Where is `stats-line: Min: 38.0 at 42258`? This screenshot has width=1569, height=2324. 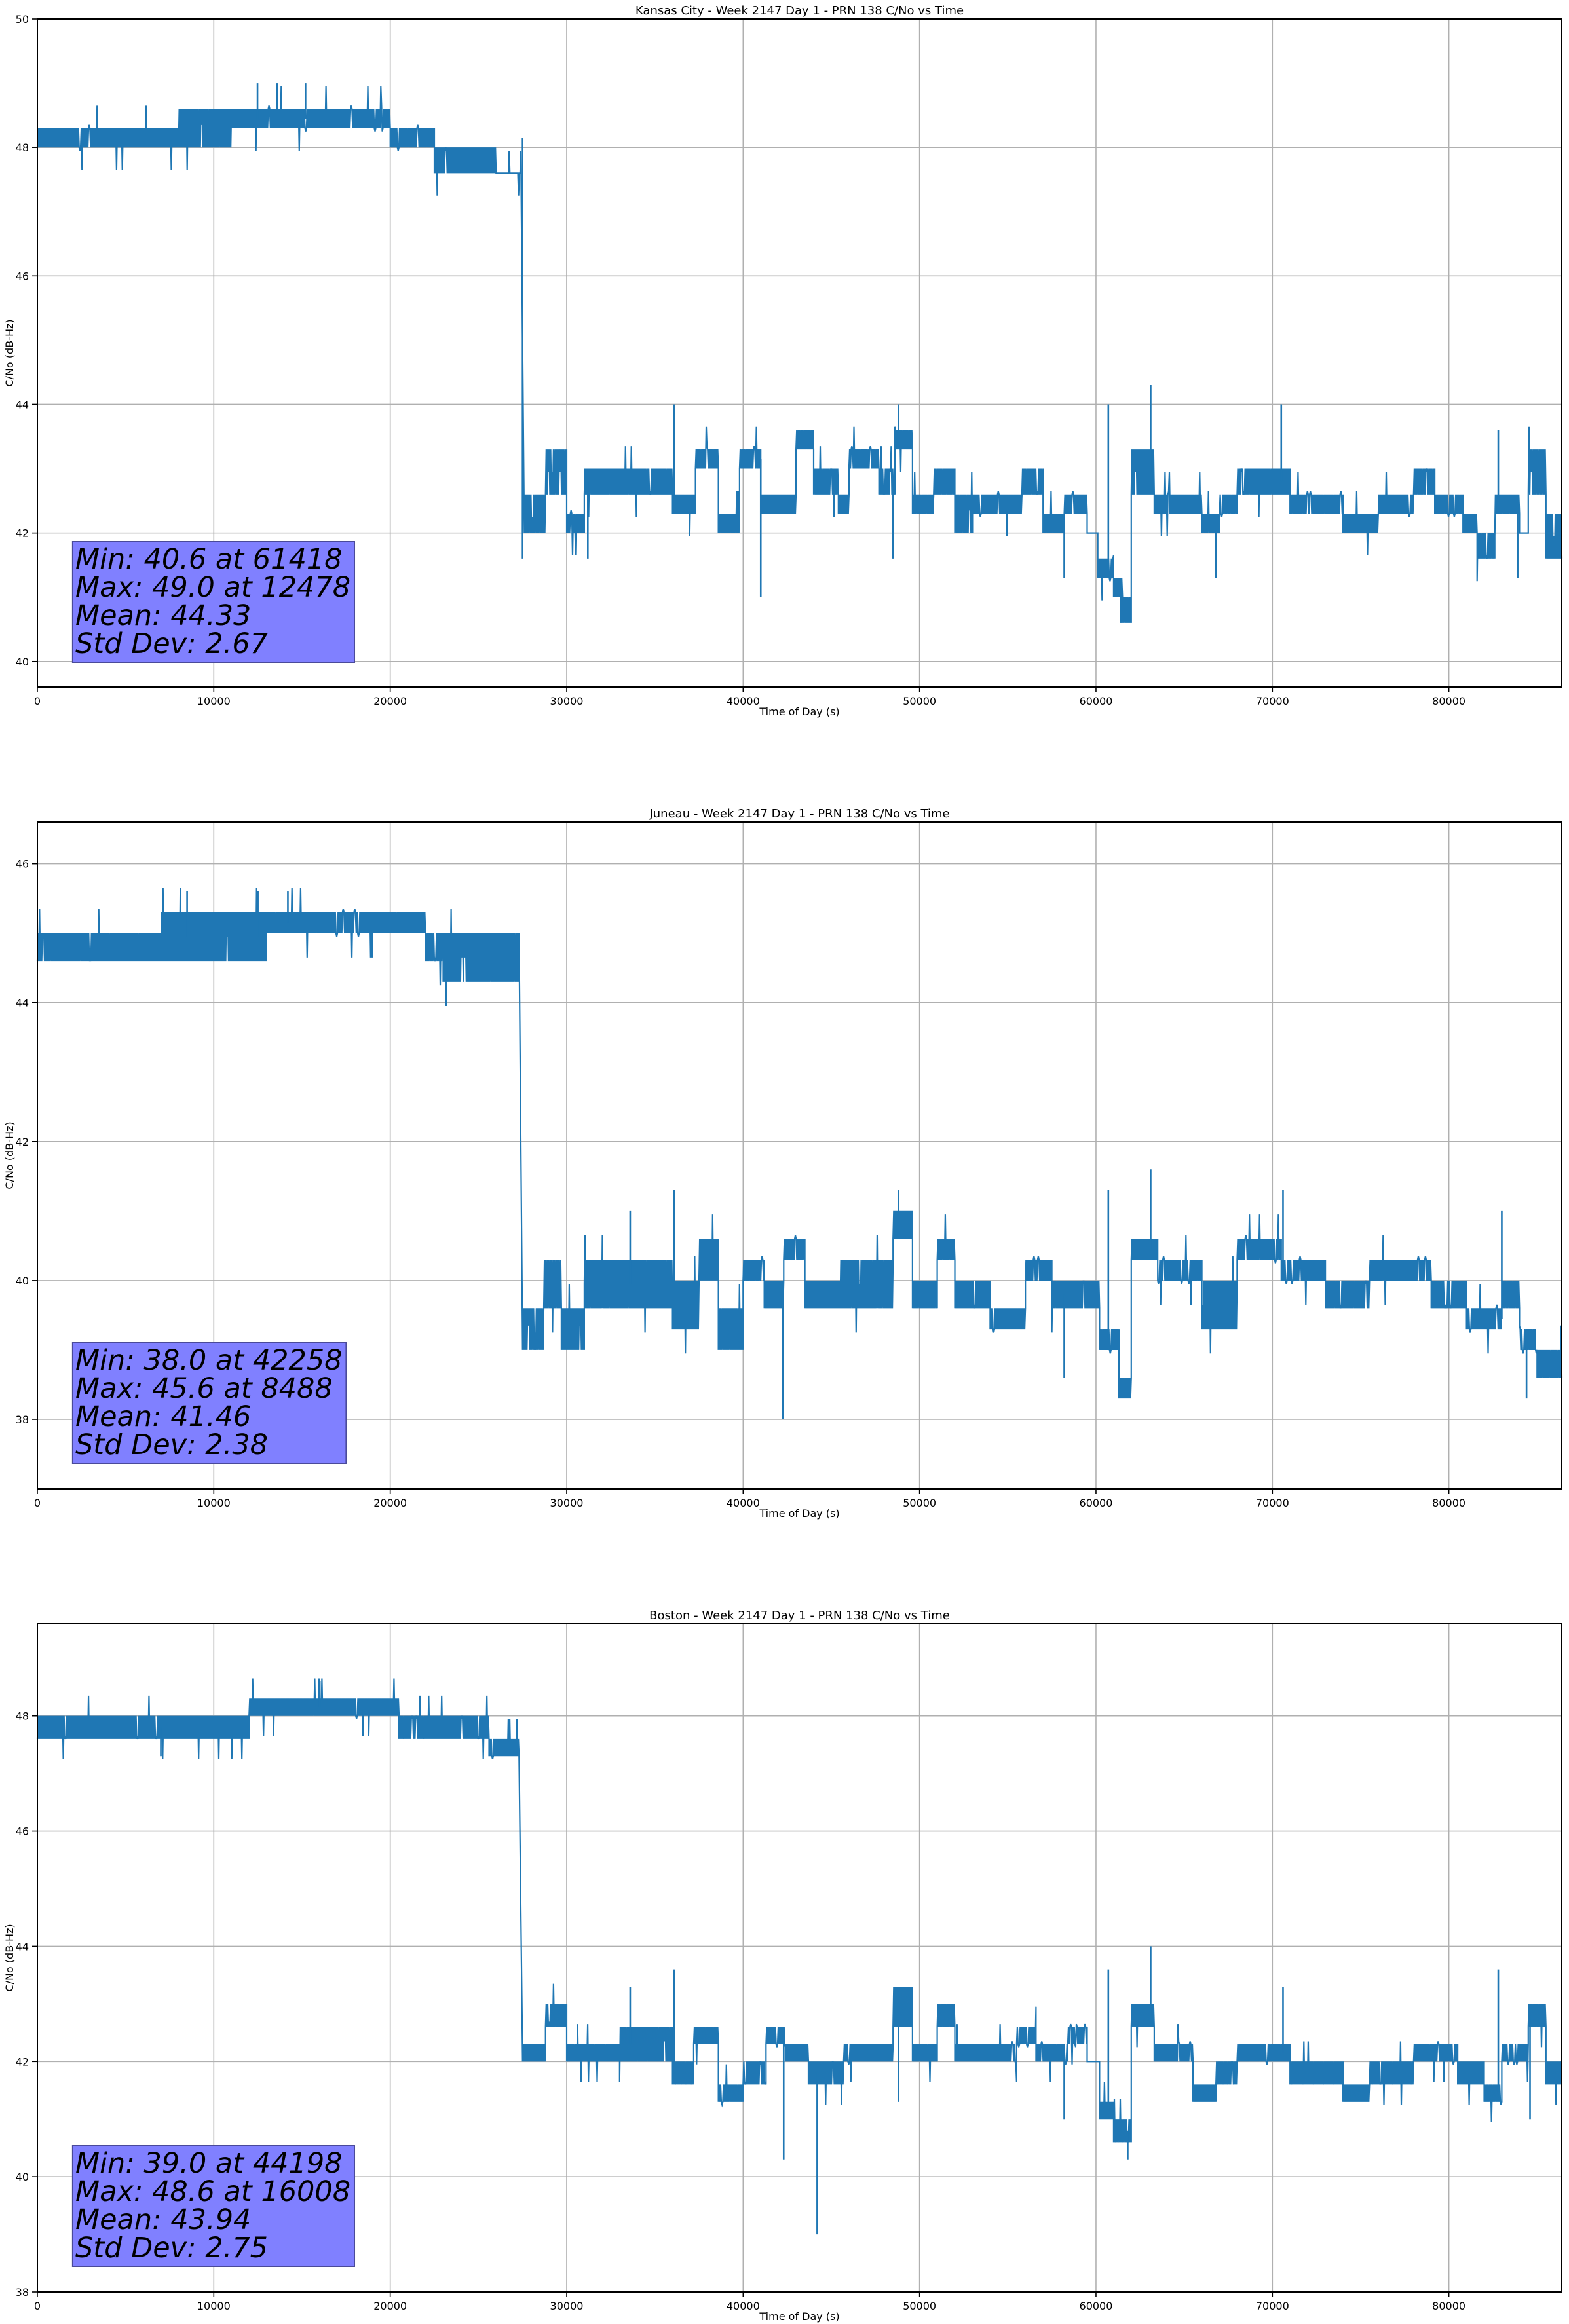
stats-line: Min: 38.0 at 42258 is located at coordinates (209, 1360).